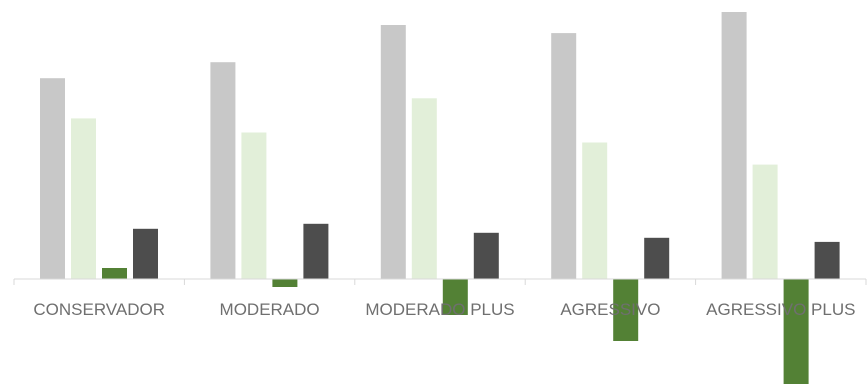 This screenshot has height=384, width=867. Describe the element at coordinates (439, 309) in the screenshot. I see `x-tick-label: MODERADO PLUS` at that location.